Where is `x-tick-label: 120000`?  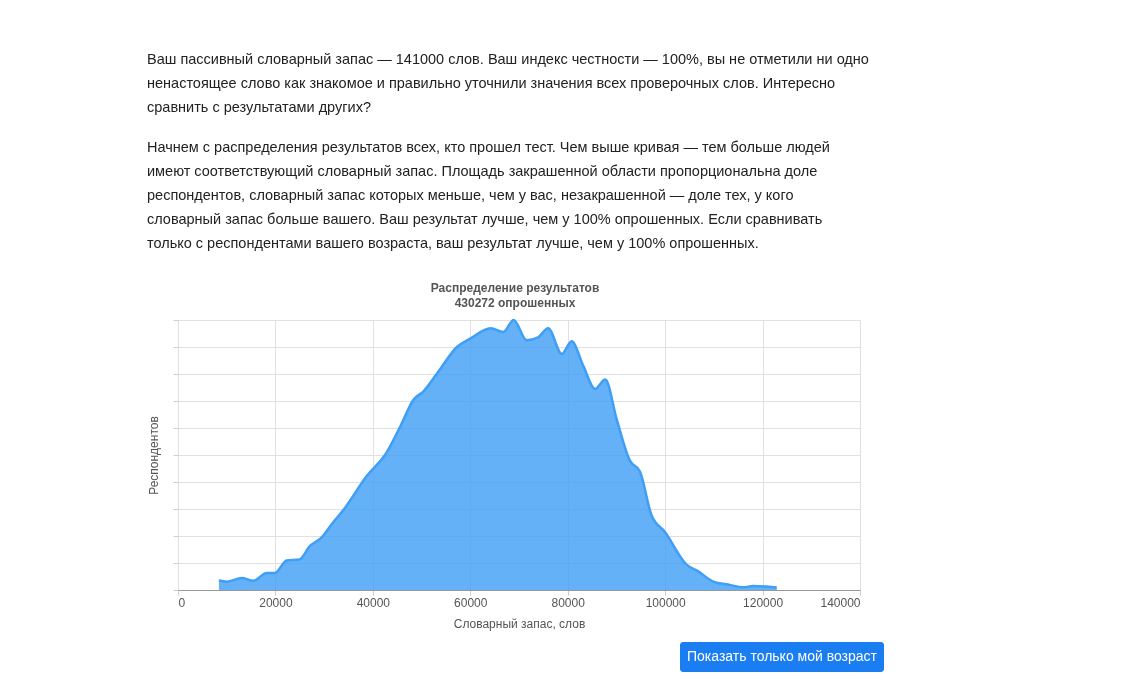 x-tick-label: 120000 is located at coordinates (763, 602).